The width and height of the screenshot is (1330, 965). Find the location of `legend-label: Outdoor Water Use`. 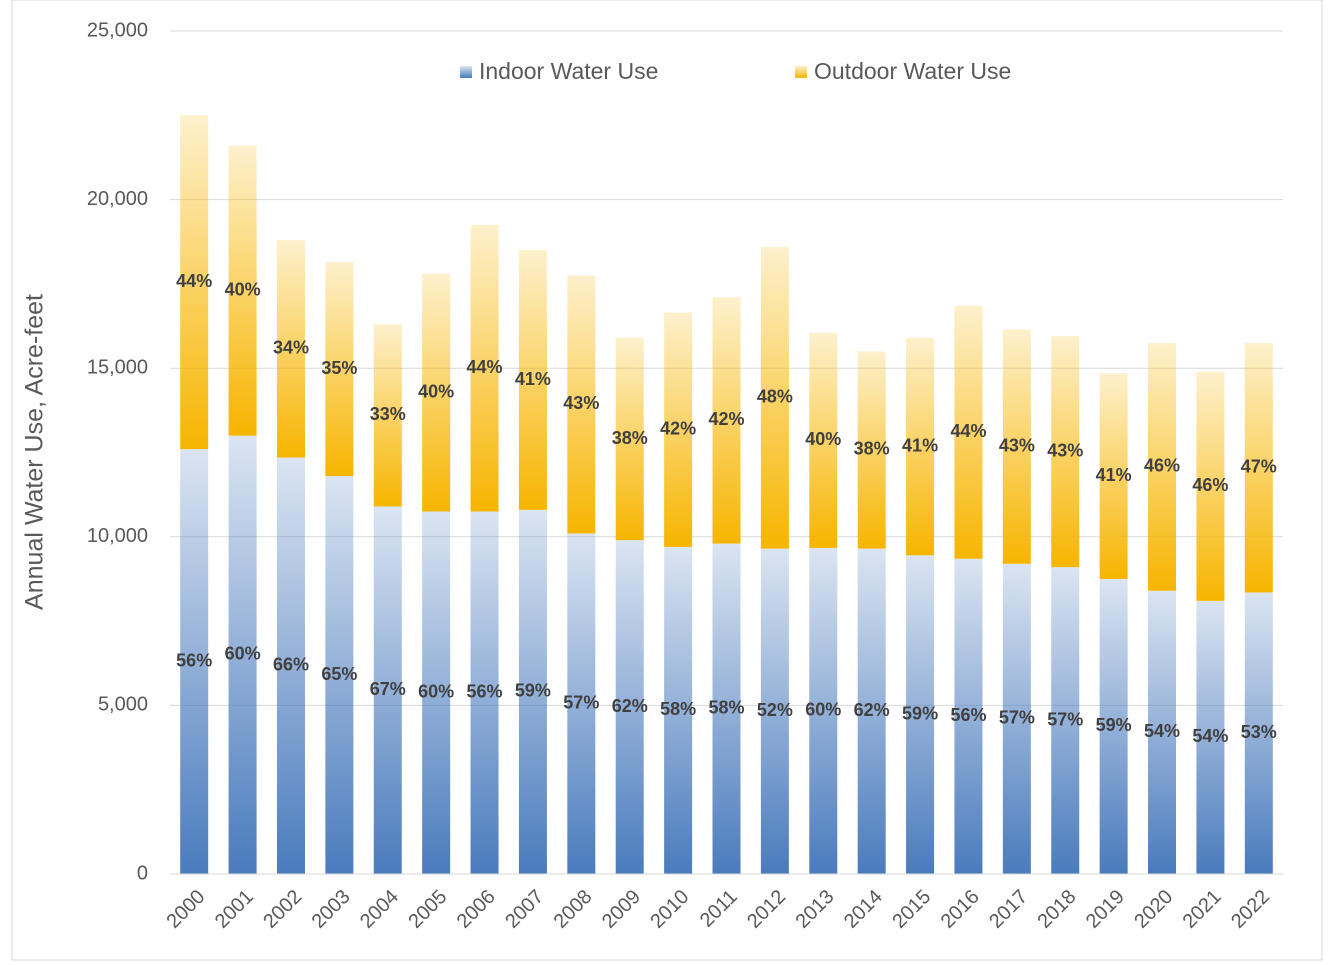

legend-label: Outdoor Water Use is located at coordinates (912, 71).